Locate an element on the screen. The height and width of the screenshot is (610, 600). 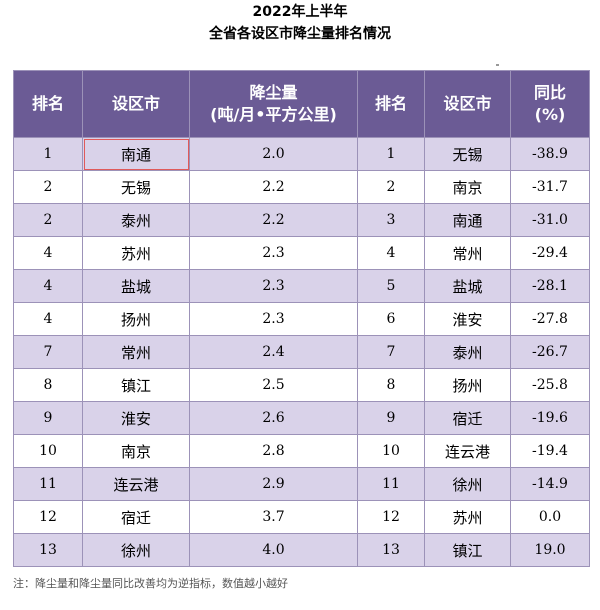
cell-city2: 无锡 is located at coordinates (467, 154).